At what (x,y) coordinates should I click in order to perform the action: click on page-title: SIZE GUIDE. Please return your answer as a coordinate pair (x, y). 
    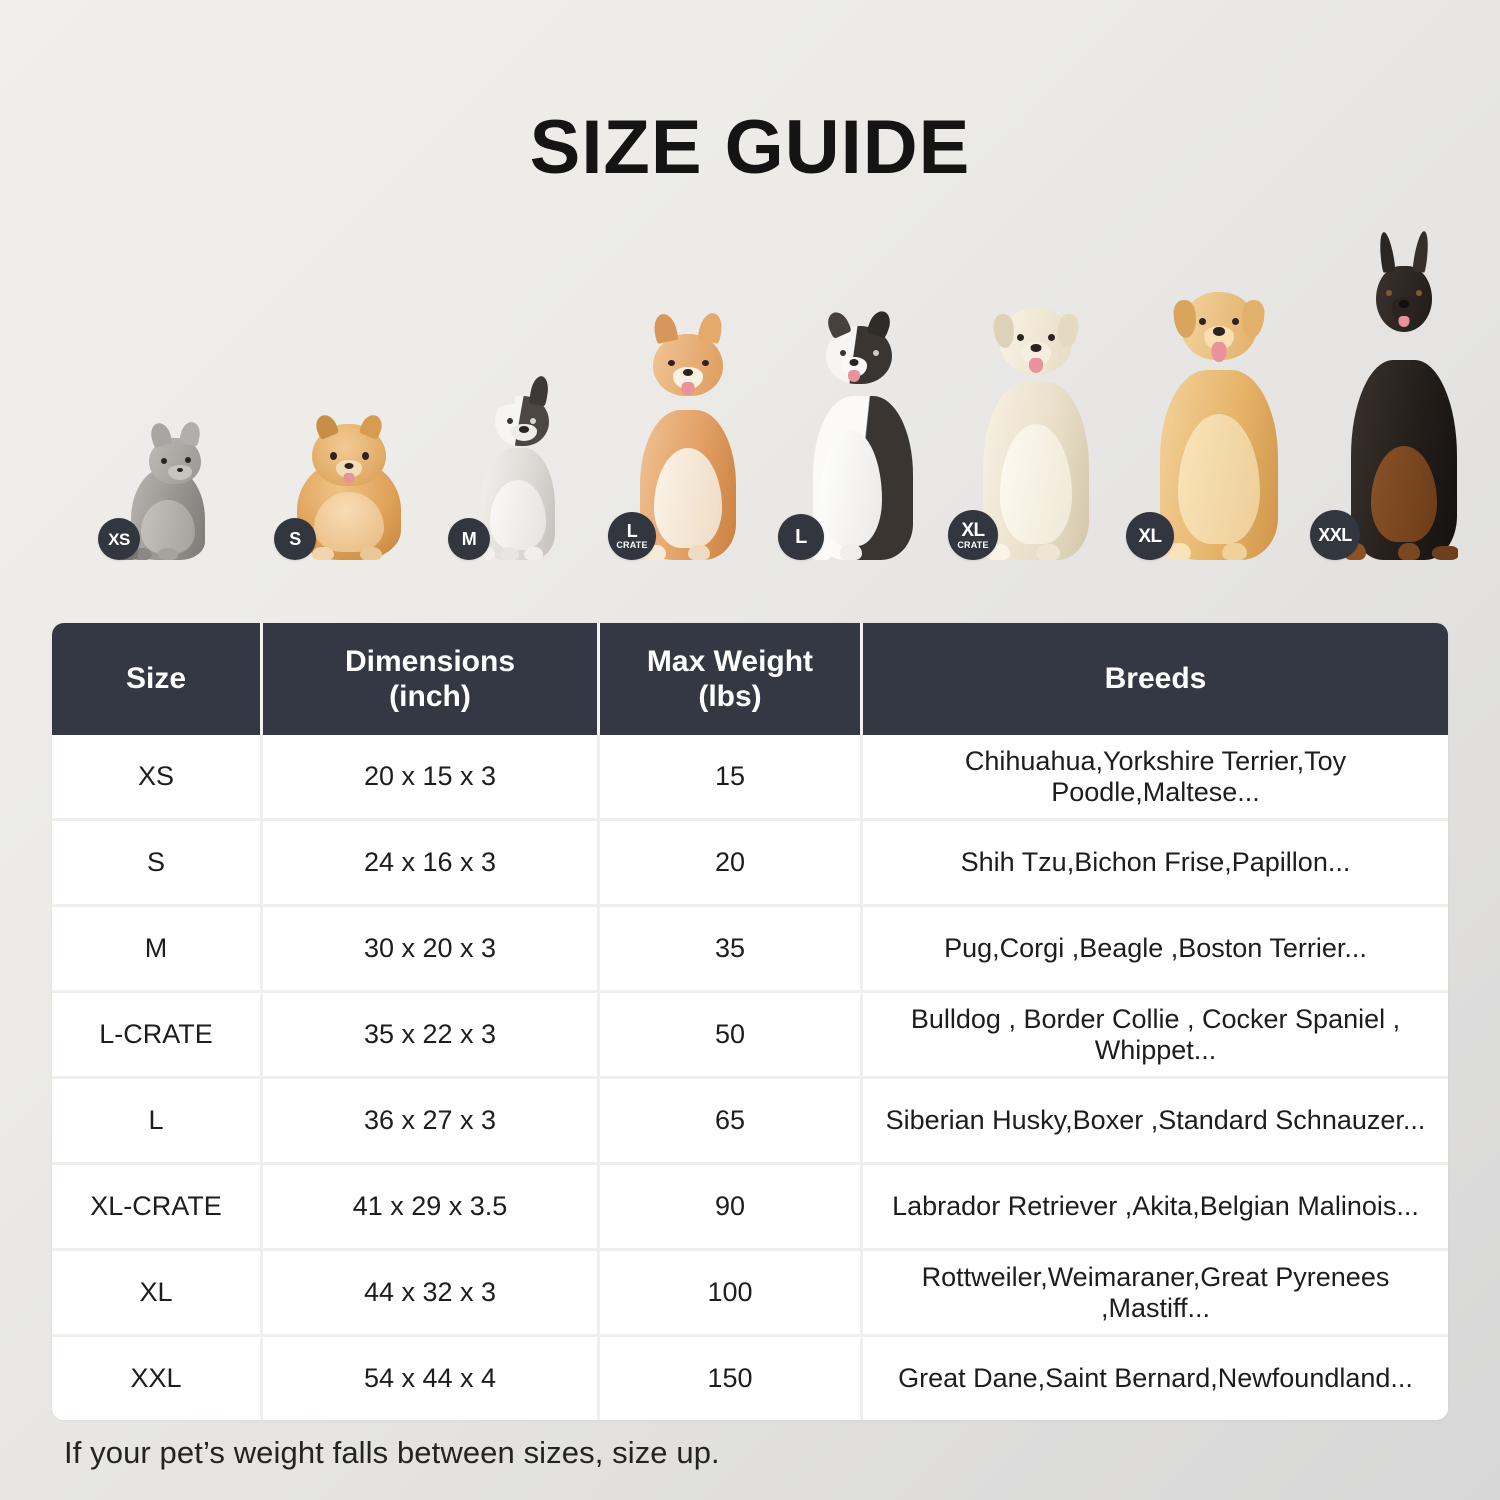
    Looking at the image, I should click on (750, 147).